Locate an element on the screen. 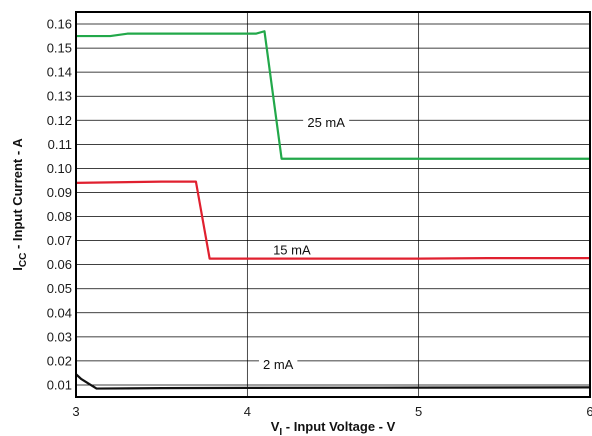 The height and width of the screenshot is (436, 592). y-tick-label: 0.05 is located at coordinates (59, 288).